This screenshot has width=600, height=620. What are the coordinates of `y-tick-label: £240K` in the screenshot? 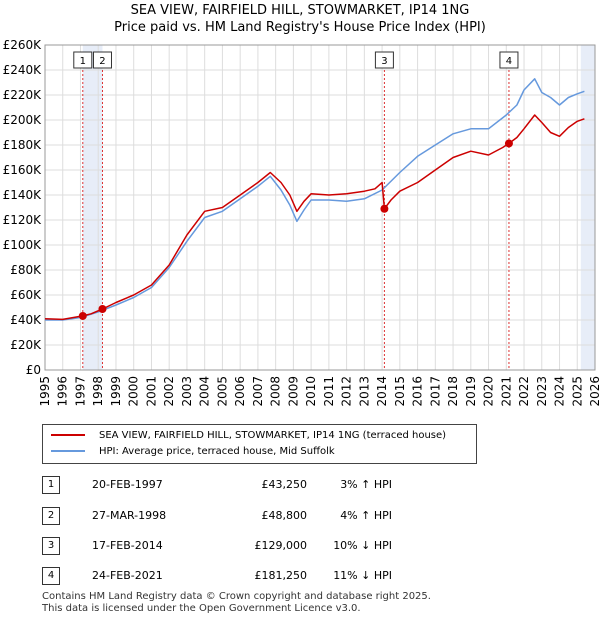 It's located at (23, 70).